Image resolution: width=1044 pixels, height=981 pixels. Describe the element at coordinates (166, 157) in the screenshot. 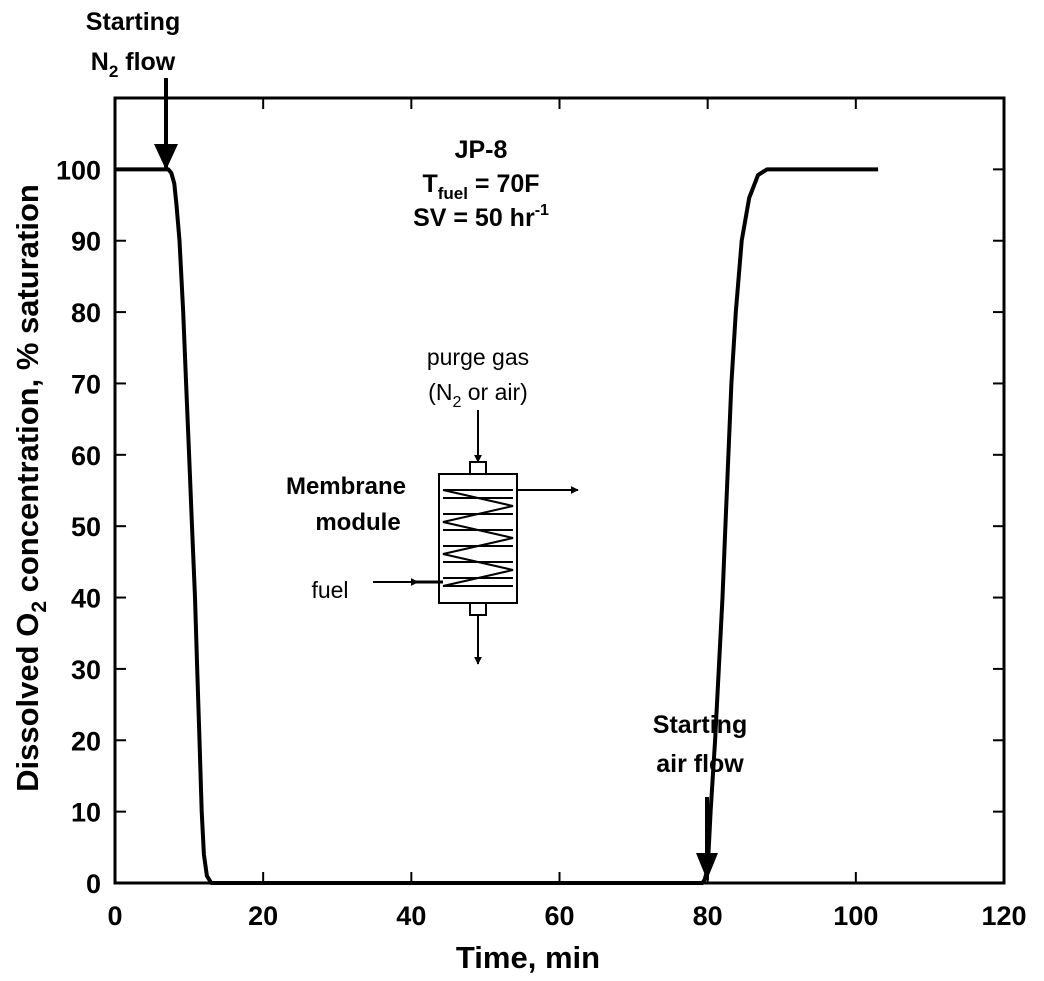

I see `n2-start-arrowhead` at that location.